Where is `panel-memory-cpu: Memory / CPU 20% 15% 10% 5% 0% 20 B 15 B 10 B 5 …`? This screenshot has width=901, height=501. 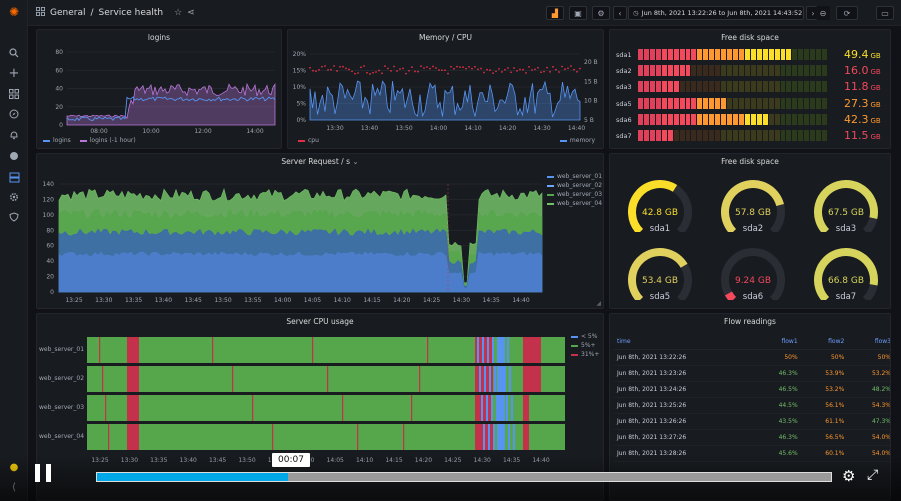
panel-memory-cpu: Memory / CPU 20% 15% 10% 5% 0% 20 B 15 B 10 B 5 … is located at coordinates (445, 89).